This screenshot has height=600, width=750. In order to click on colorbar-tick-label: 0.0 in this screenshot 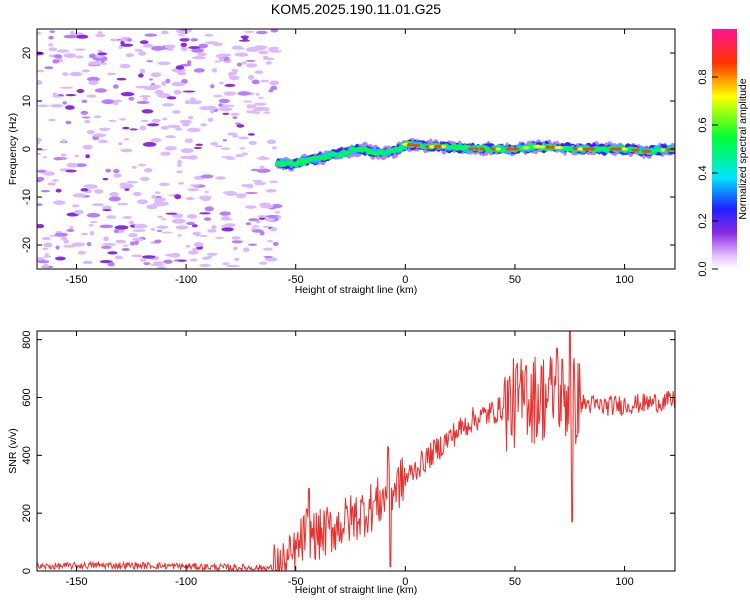, I will do `click(703, 268)`.